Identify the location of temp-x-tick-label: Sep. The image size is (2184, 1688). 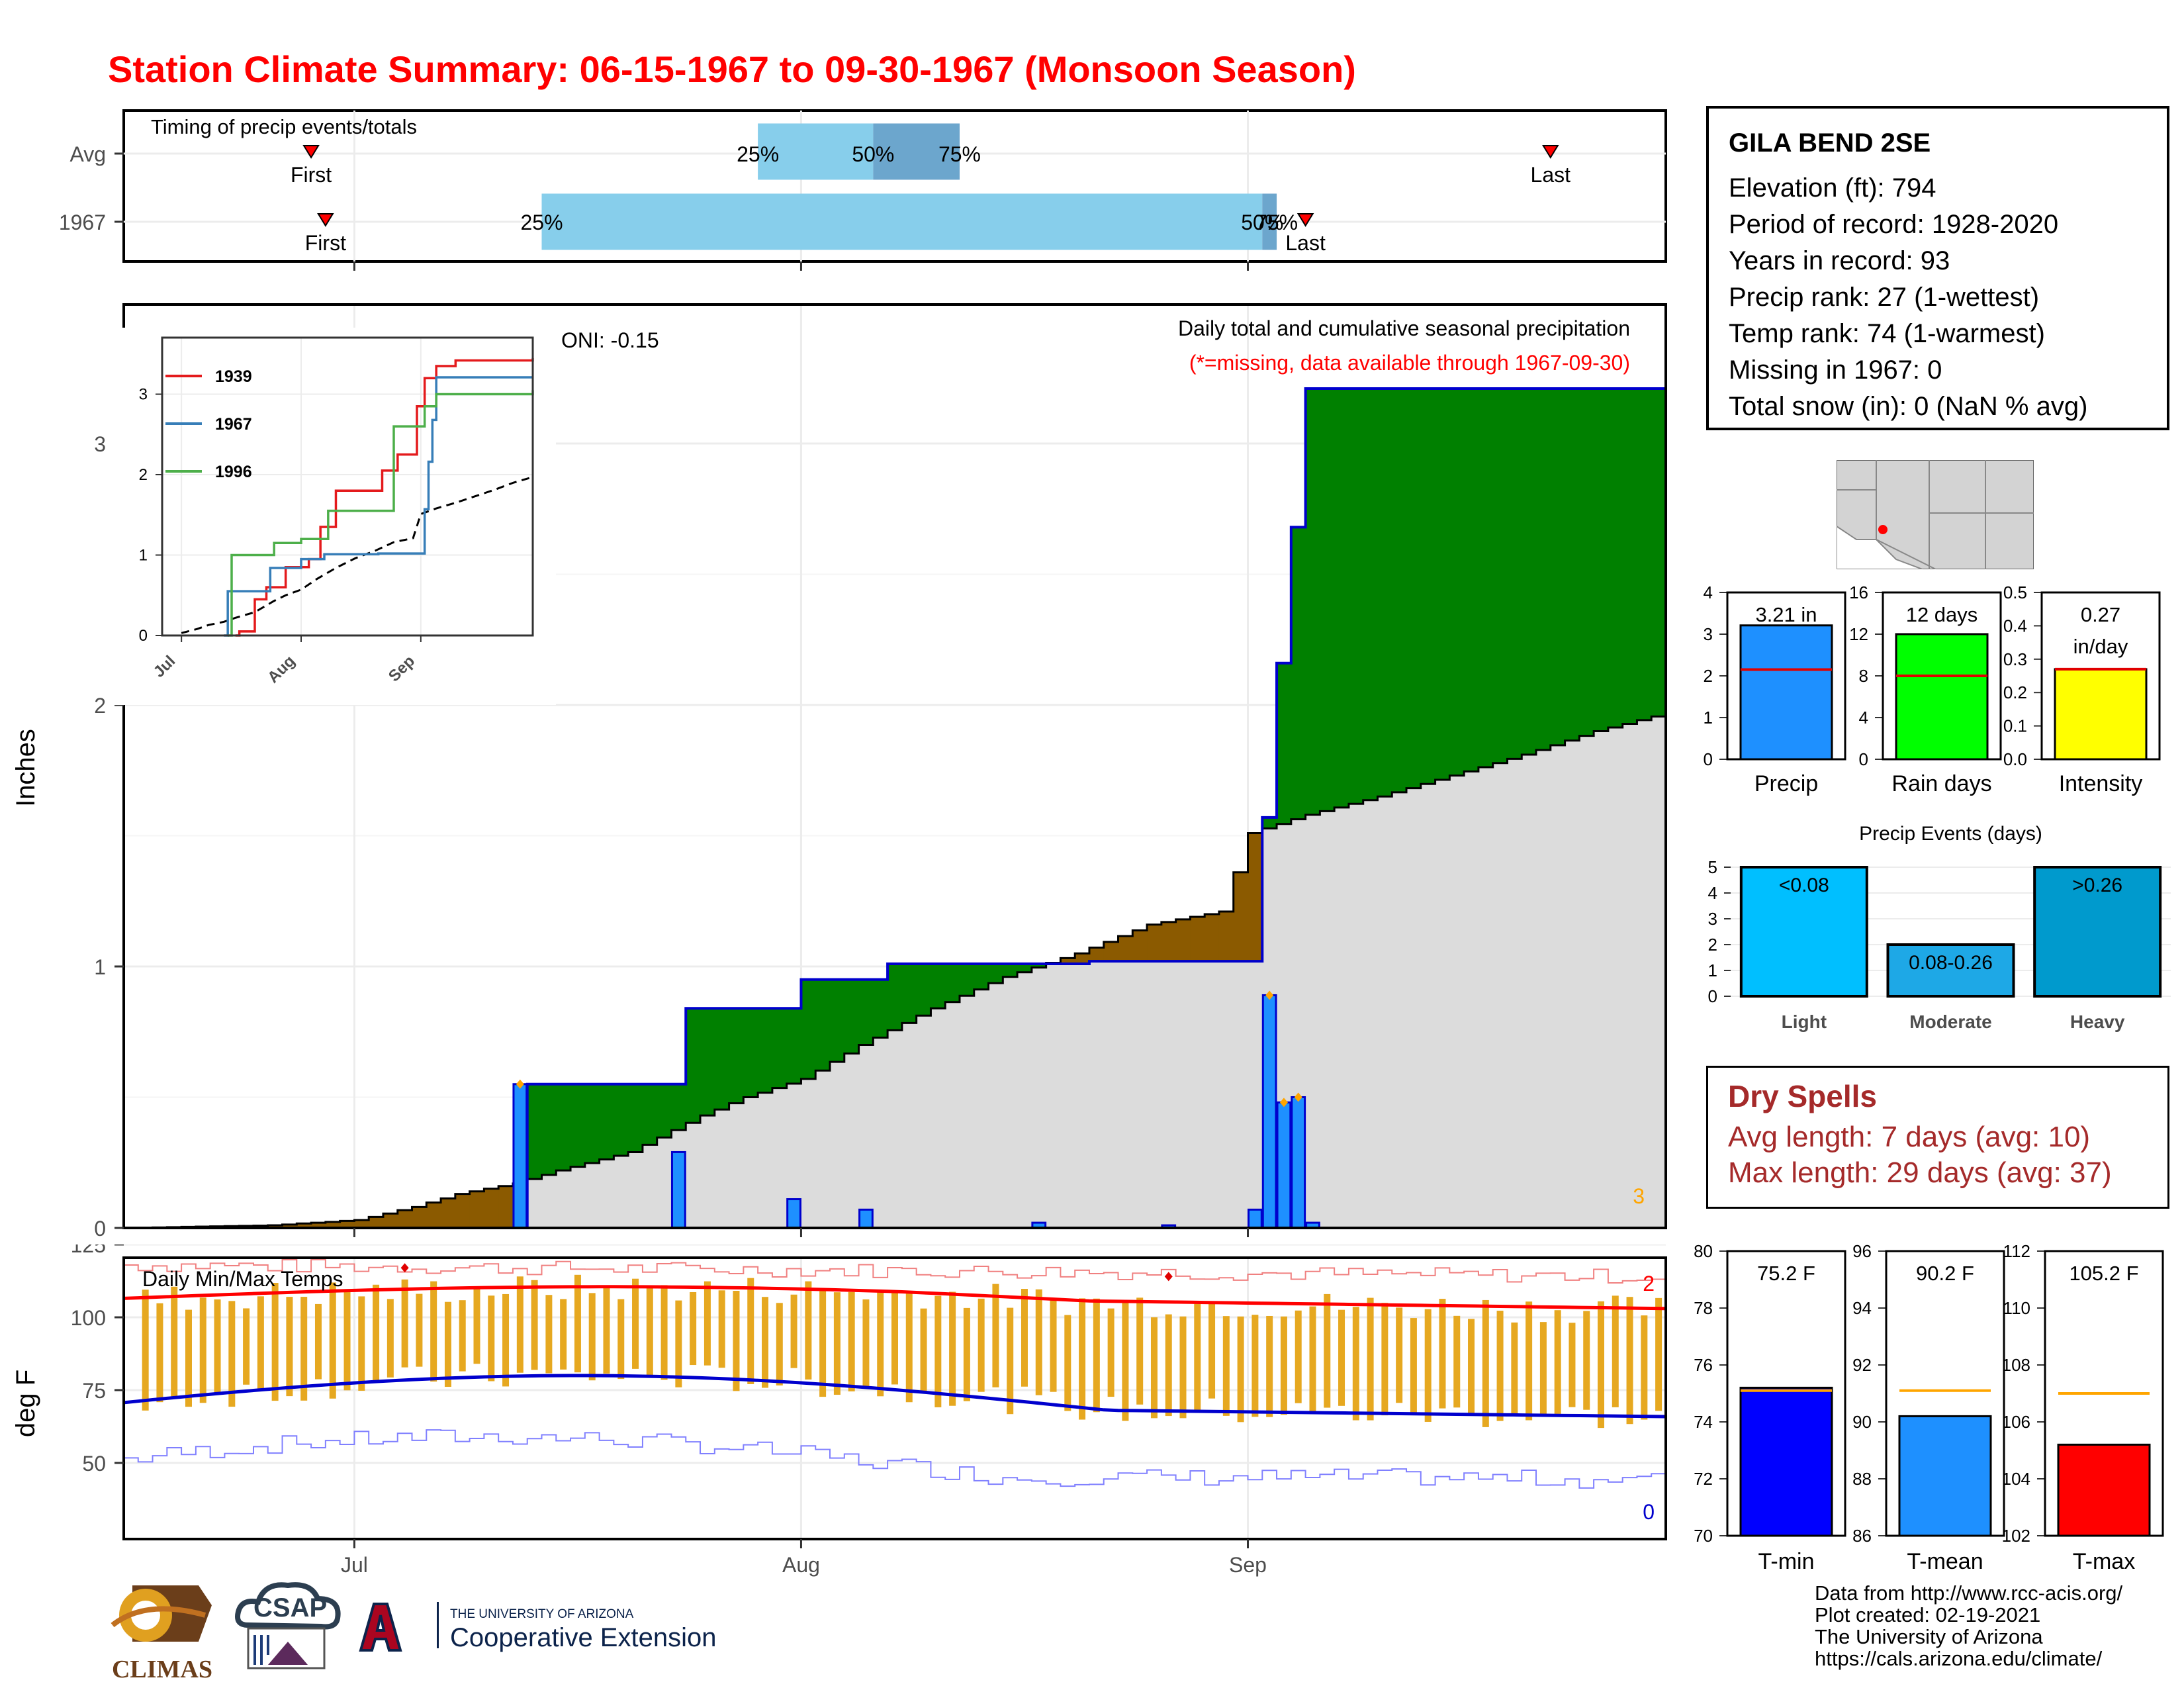
(1248, 1565).